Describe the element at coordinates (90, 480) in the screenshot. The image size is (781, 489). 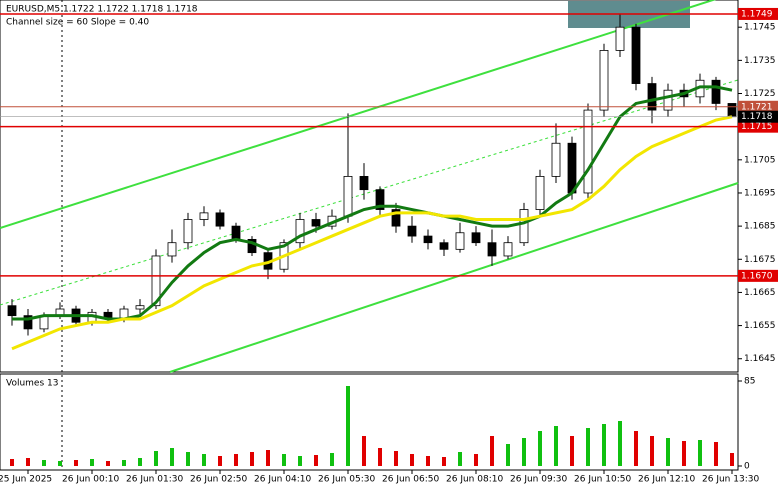
I see `x-tick-label: 26 Jun 00:10` at that location.